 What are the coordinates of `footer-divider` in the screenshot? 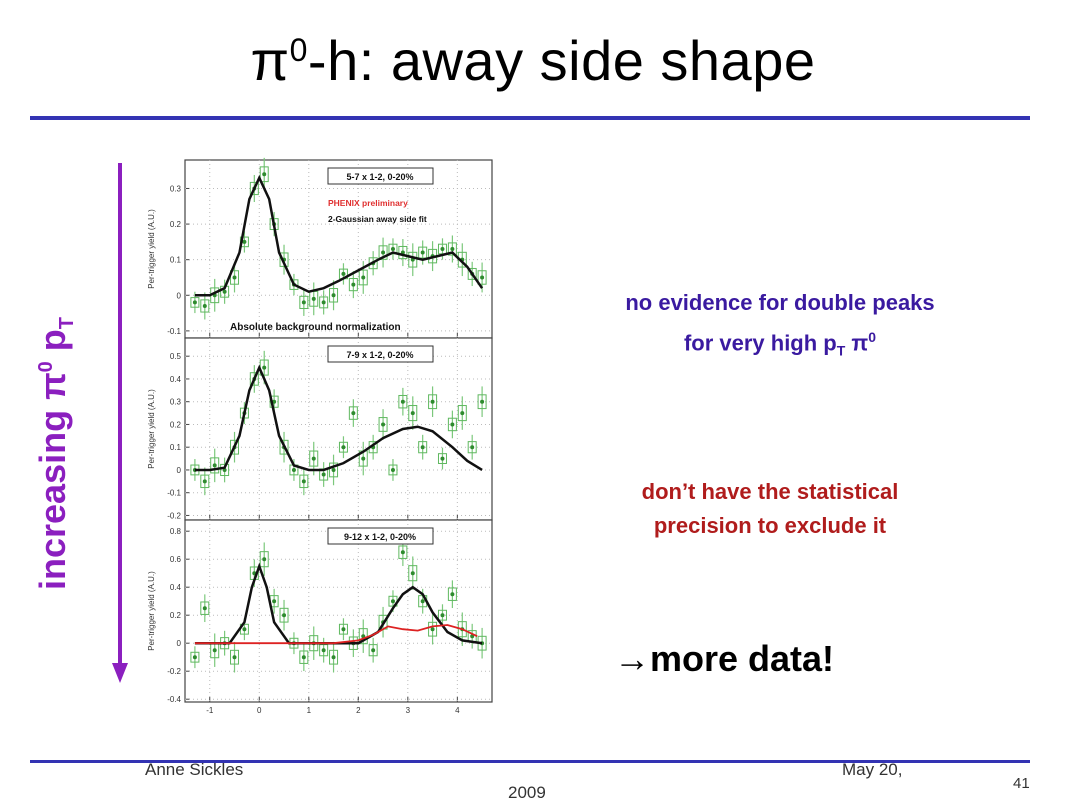 It's located at (530, 761).